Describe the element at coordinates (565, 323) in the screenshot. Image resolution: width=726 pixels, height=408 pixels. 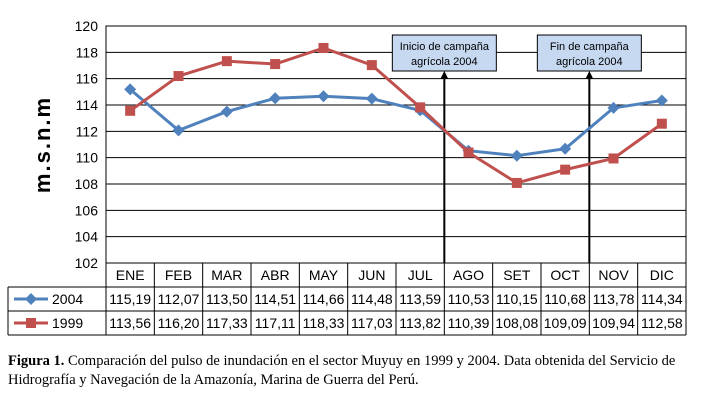
I see `data-label: 109,09` at that location.